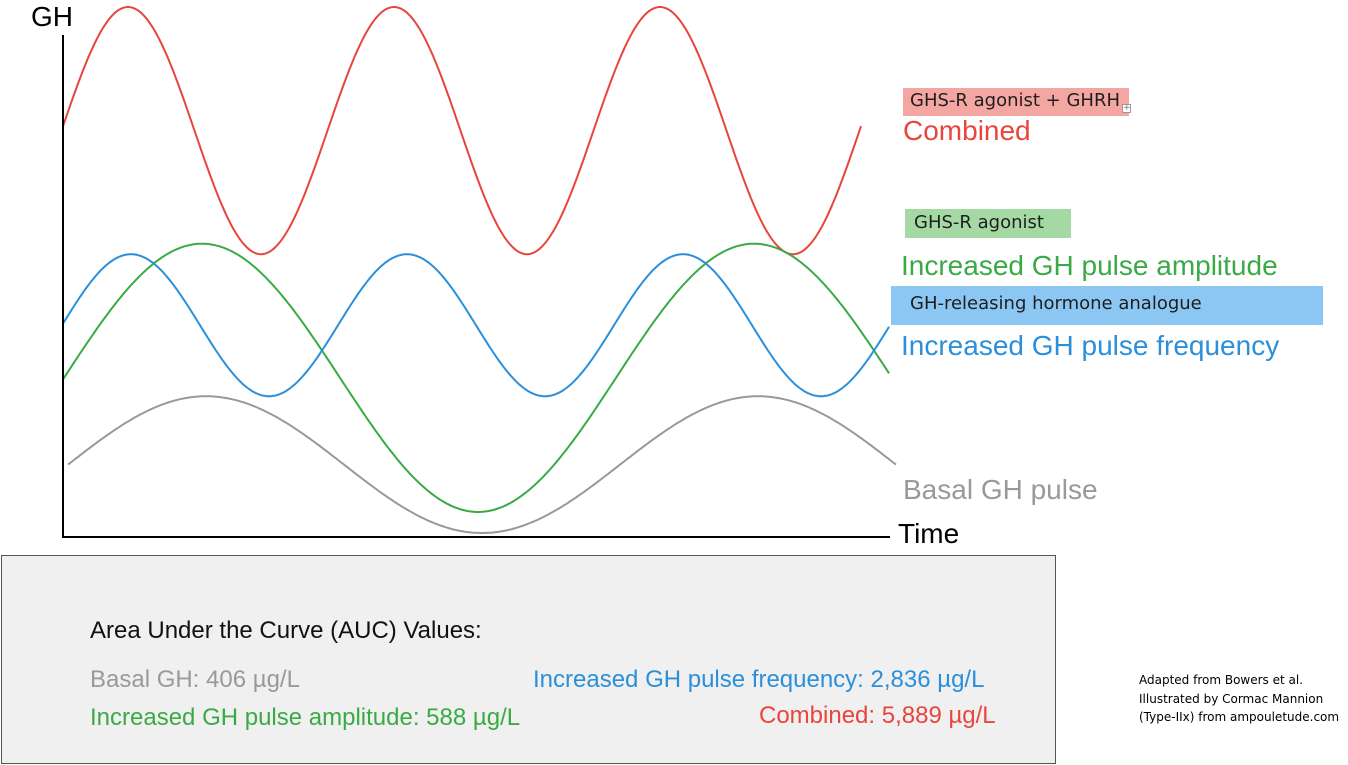  I want to click on basal-label: Basal GH pulse, so click(1000, 489).